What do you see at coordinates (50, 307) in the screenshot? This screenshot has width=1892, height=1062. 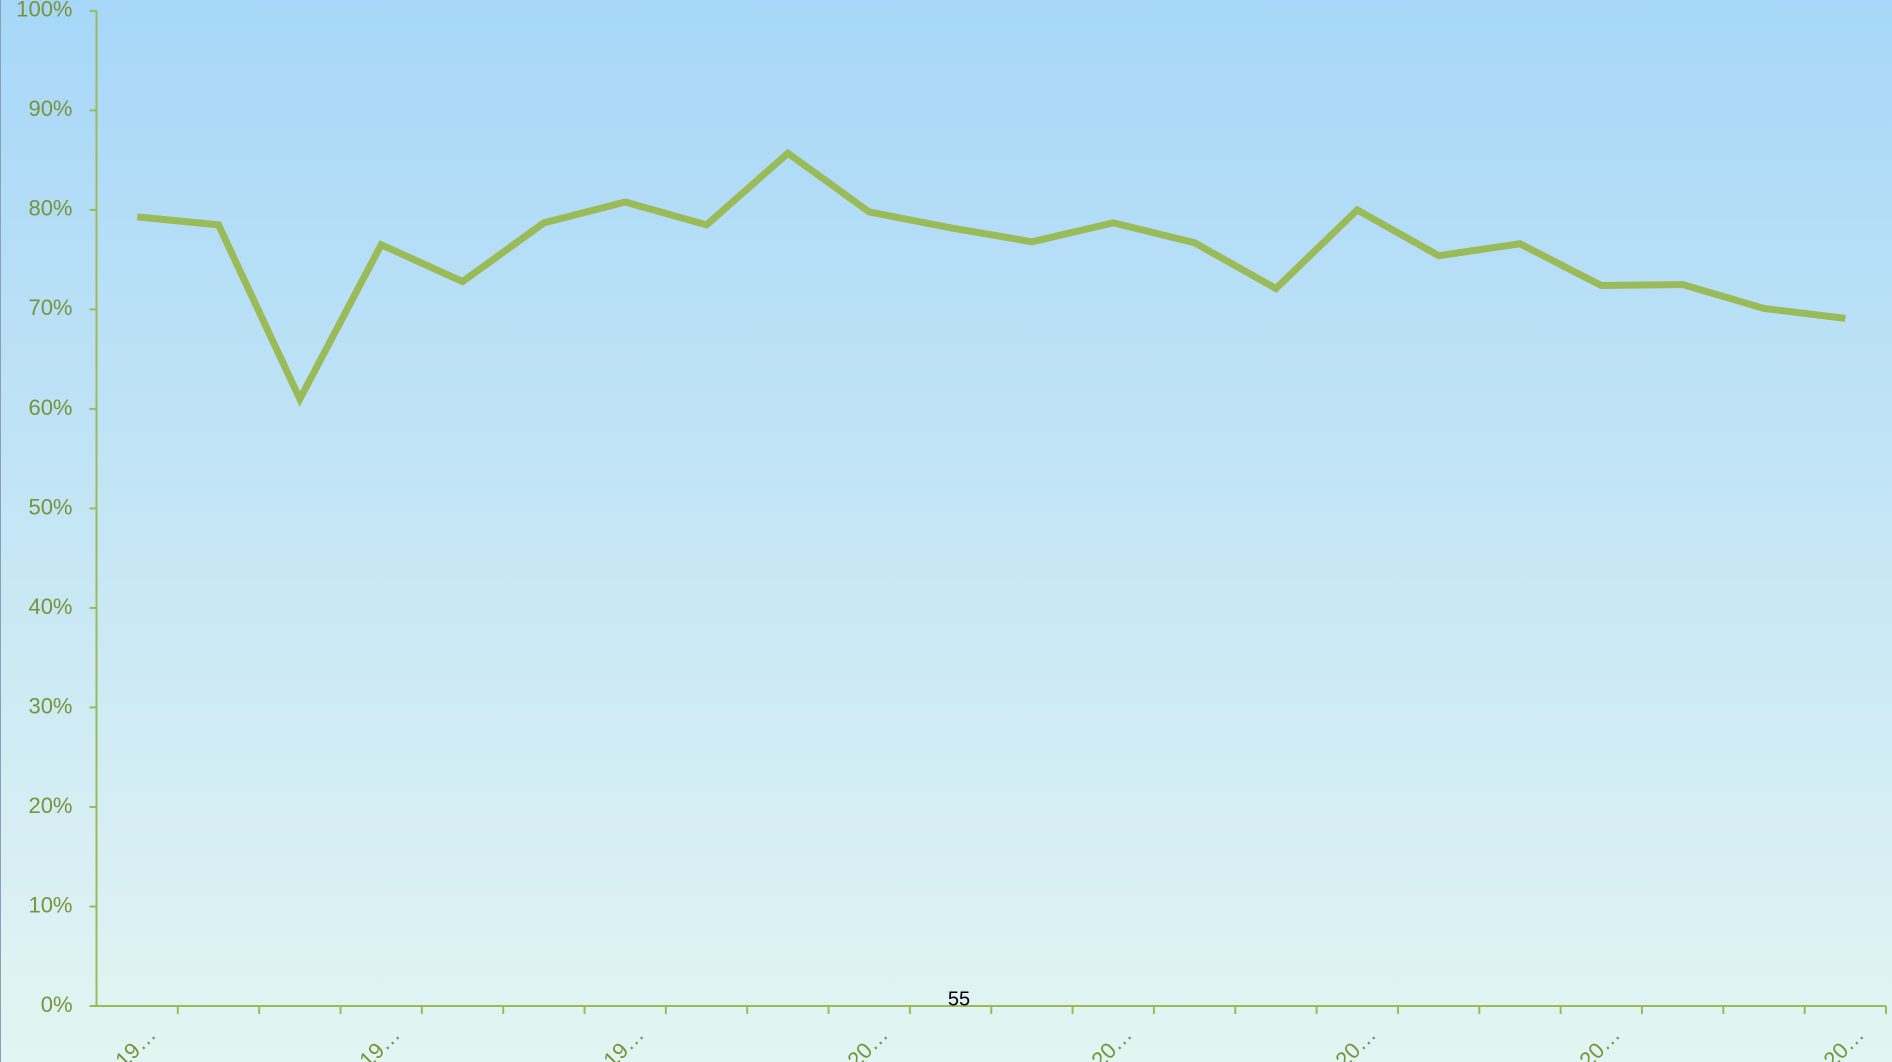 I see `y-tick-label: 70%` at bounding box center [50, 307].